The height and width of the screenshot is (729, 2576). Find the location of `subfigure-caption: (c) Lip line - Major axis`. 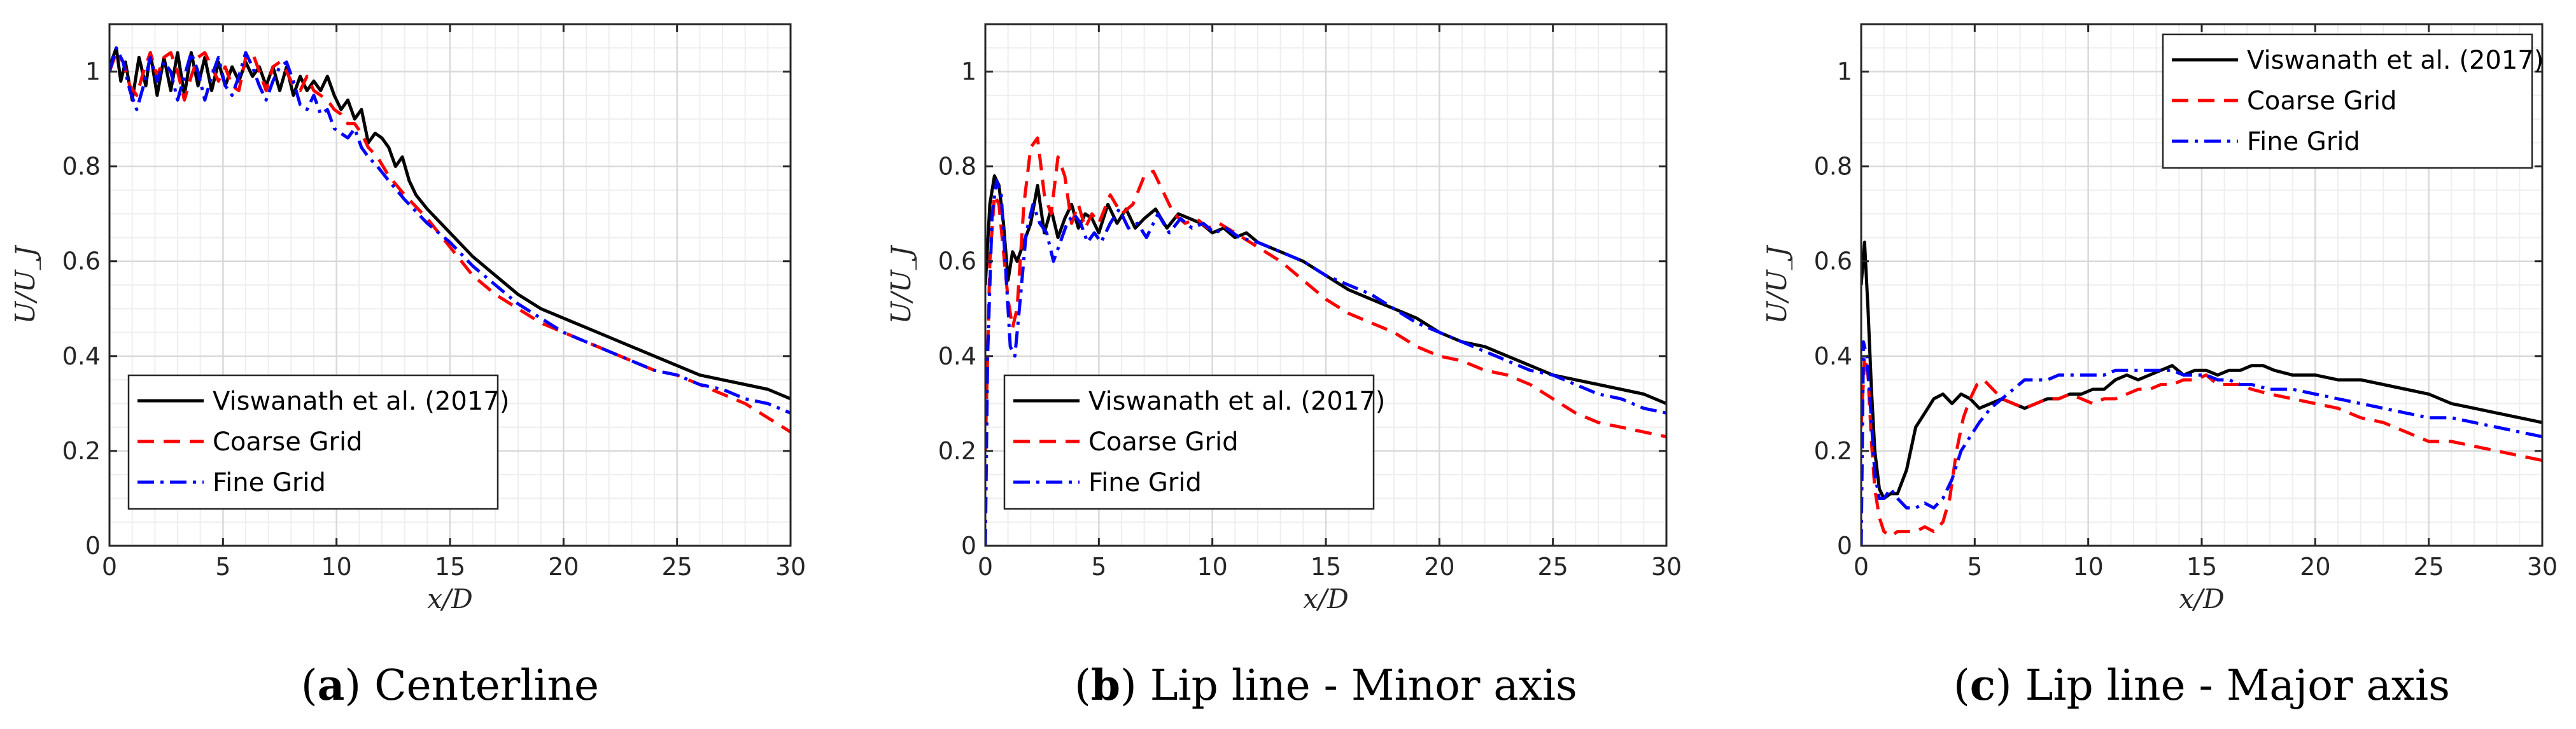

subfigure-caption: (c) Lip line - Major axis is located at coordinates (2202, 685).